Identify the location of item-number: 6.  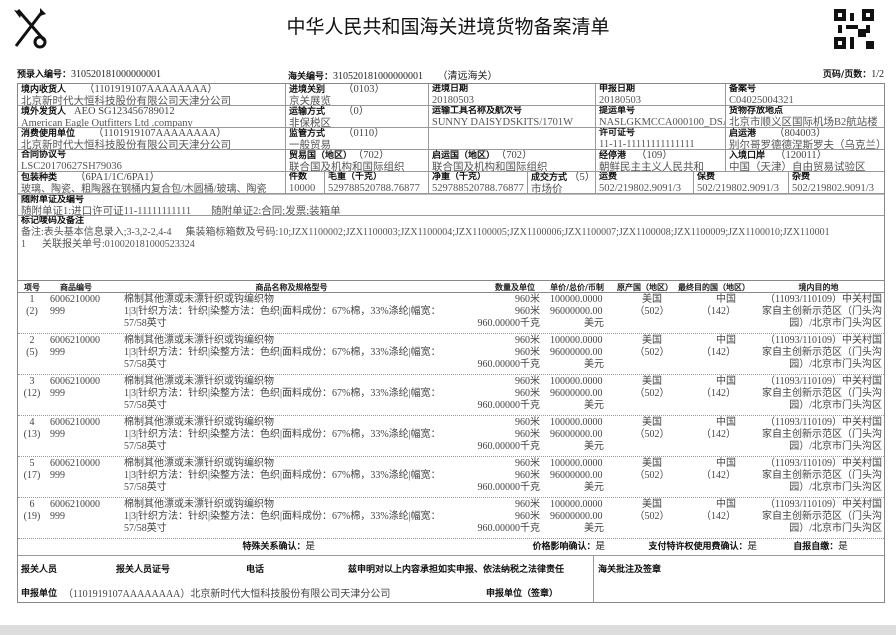
(32, 504).